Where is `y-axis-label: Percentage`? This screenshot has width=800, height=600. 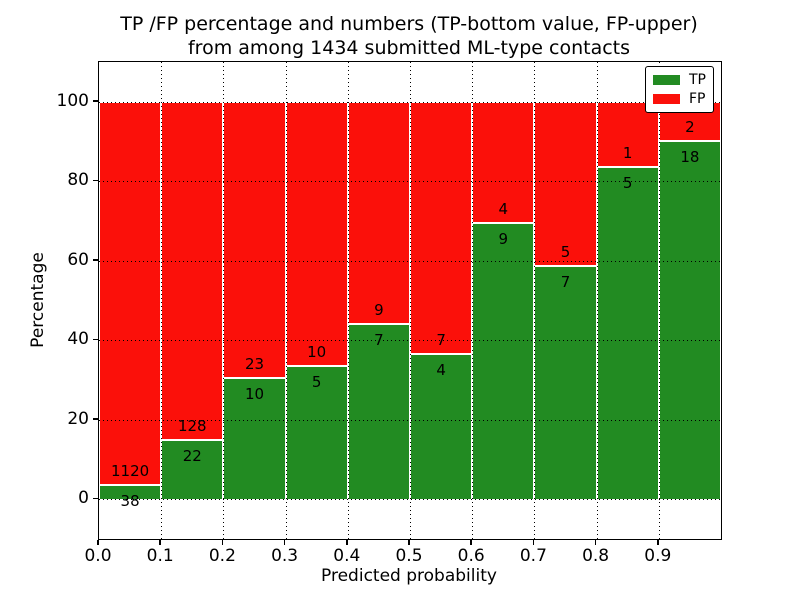 y-axis-label: Percentage is located at coordinates (38, 300).